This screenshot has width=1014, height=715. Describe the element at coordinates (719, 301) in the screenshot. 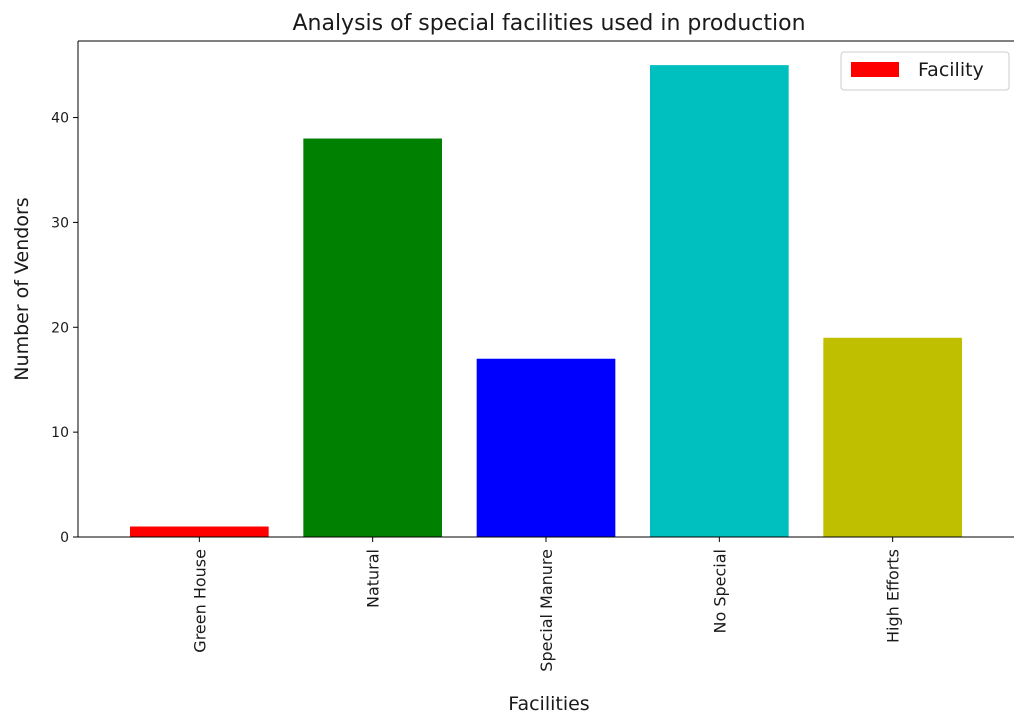

I see `bar-no-special` at that location.